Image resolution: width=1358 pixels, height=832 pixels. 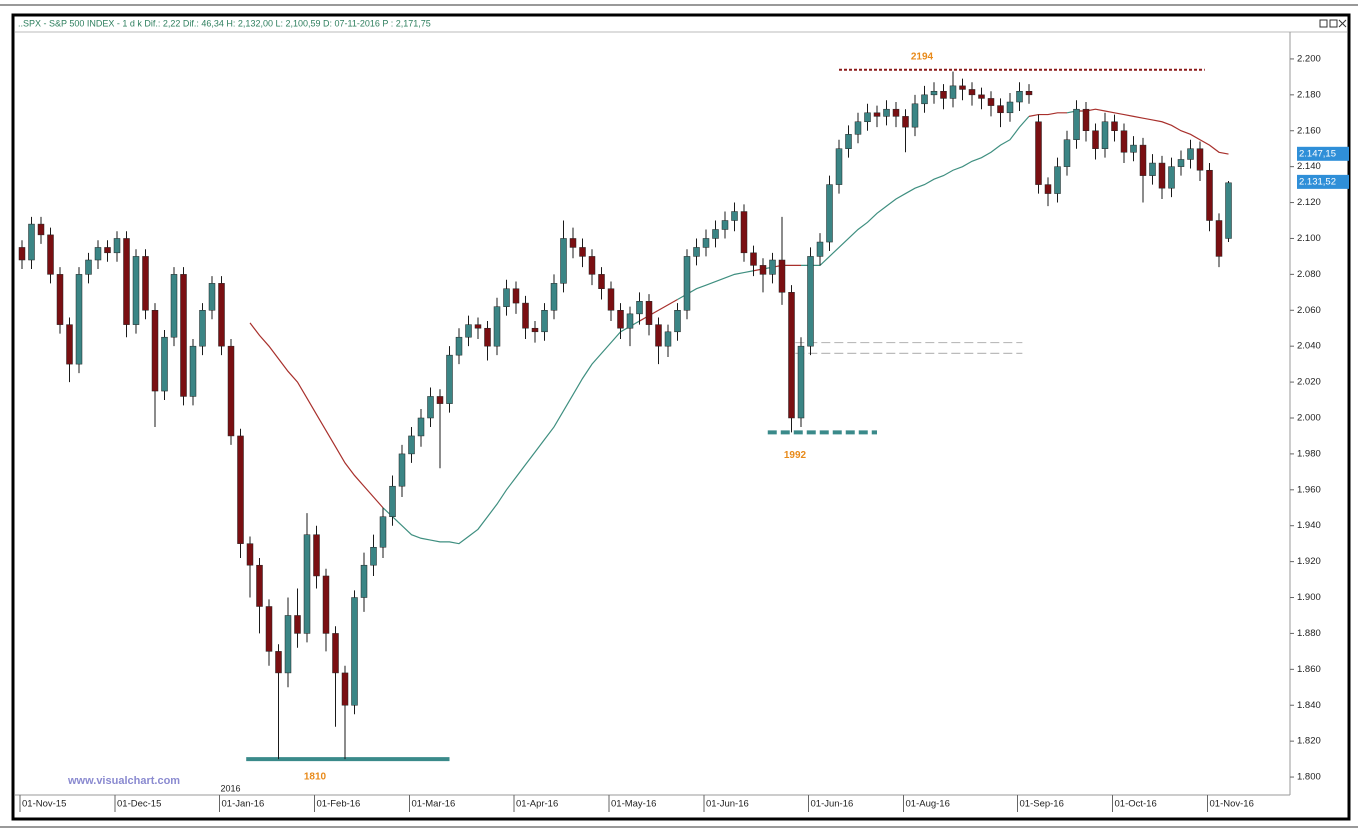 I want to click on y-tick-label: 2.100, so click(x=1309, y=238).